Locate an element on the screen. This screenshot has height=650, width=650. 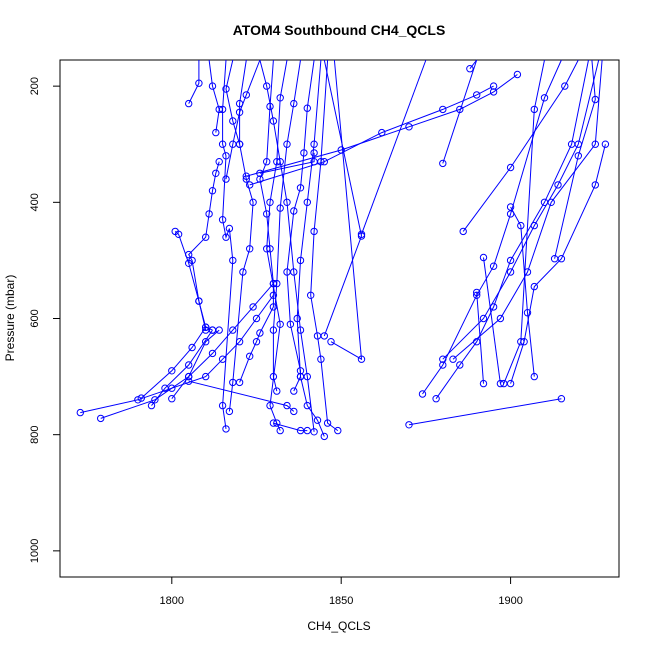
x-tick-label: 1850 is located at coordinates (341, 601).